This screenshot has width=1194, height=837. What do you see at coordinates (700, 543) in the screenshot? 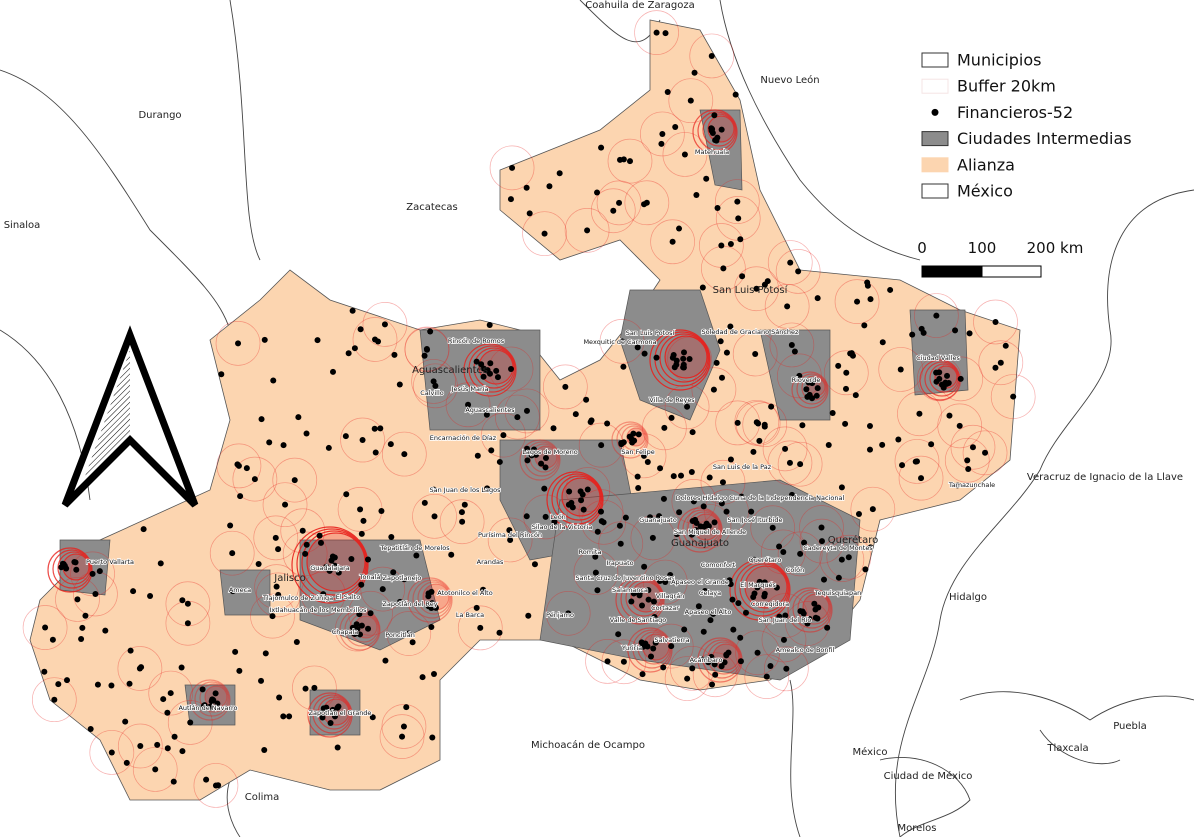
I see `state-label: Guanajuato` at bounding box center [700, 543].